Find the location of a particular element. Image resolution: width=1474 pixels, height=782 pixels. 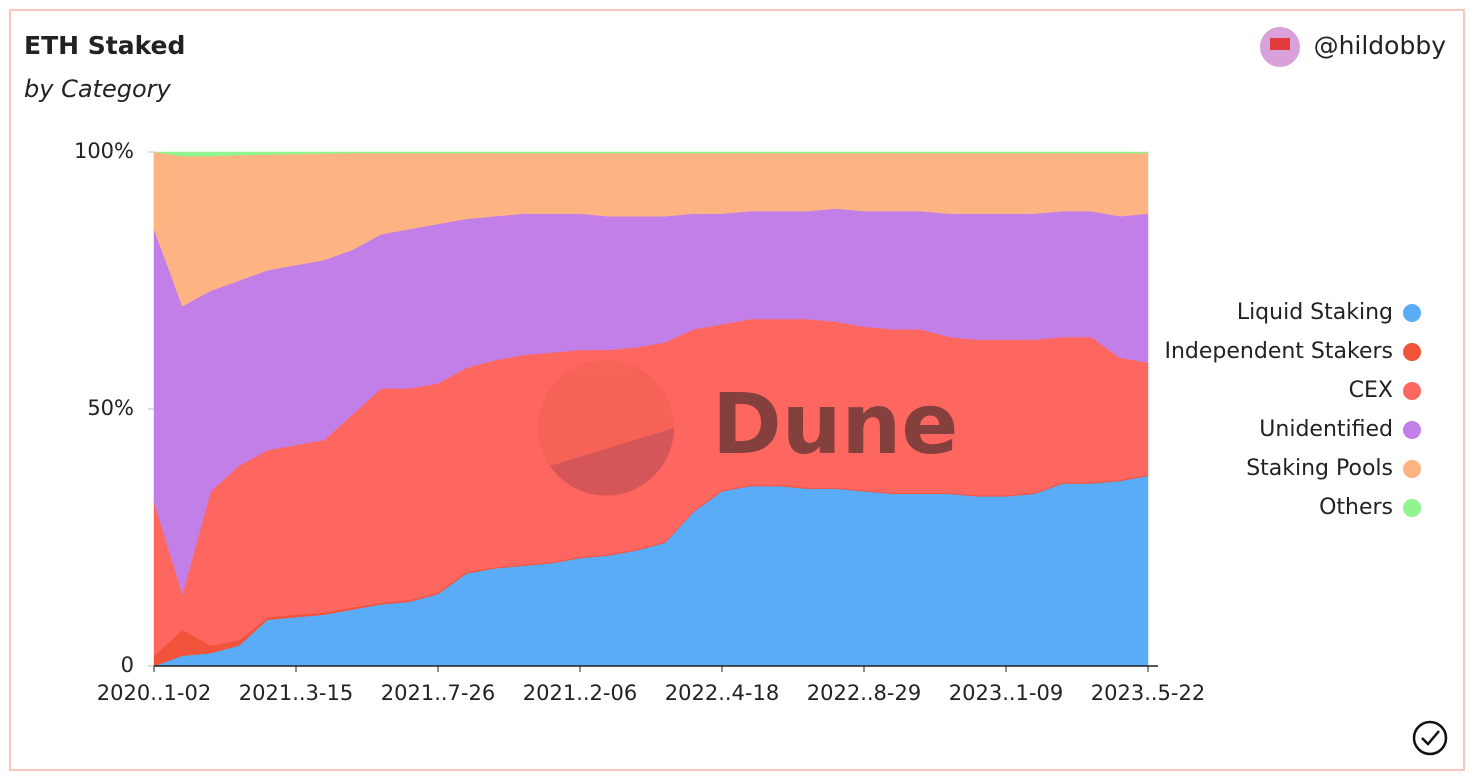

area is located at coordinates (651, 154).